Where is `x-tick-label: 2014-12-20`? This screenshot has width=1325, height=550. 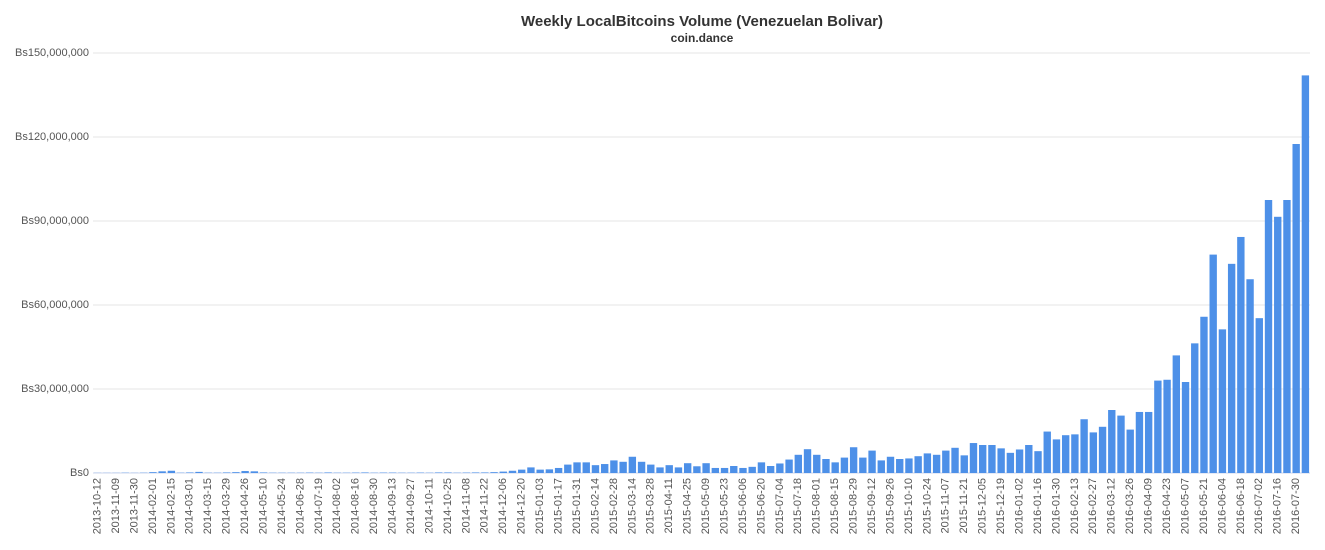 x-tick-label: 2014-12-20 is located at coordinates (522, 506).